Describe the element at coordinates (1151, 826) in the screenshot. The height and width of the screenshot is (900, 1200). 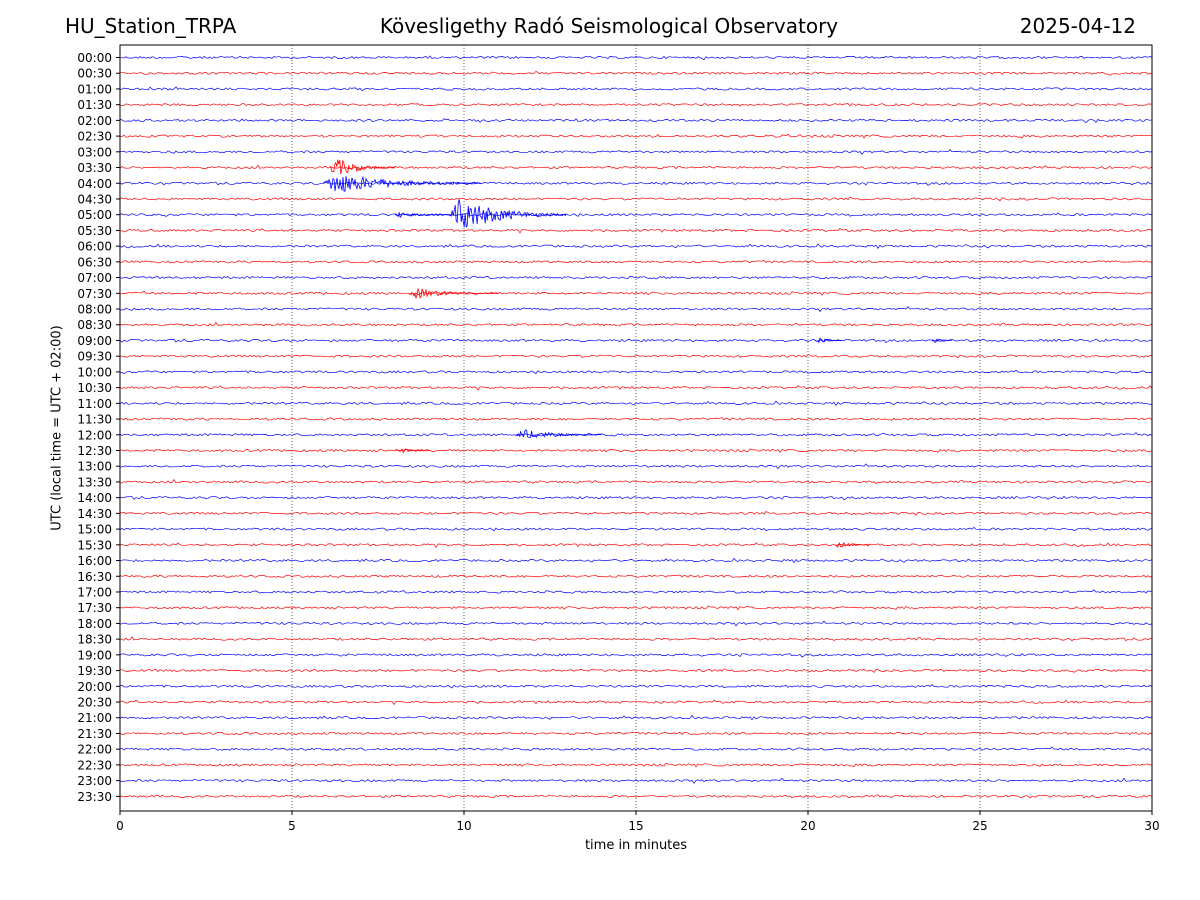
I see `x-tick-label: 30` at that location.